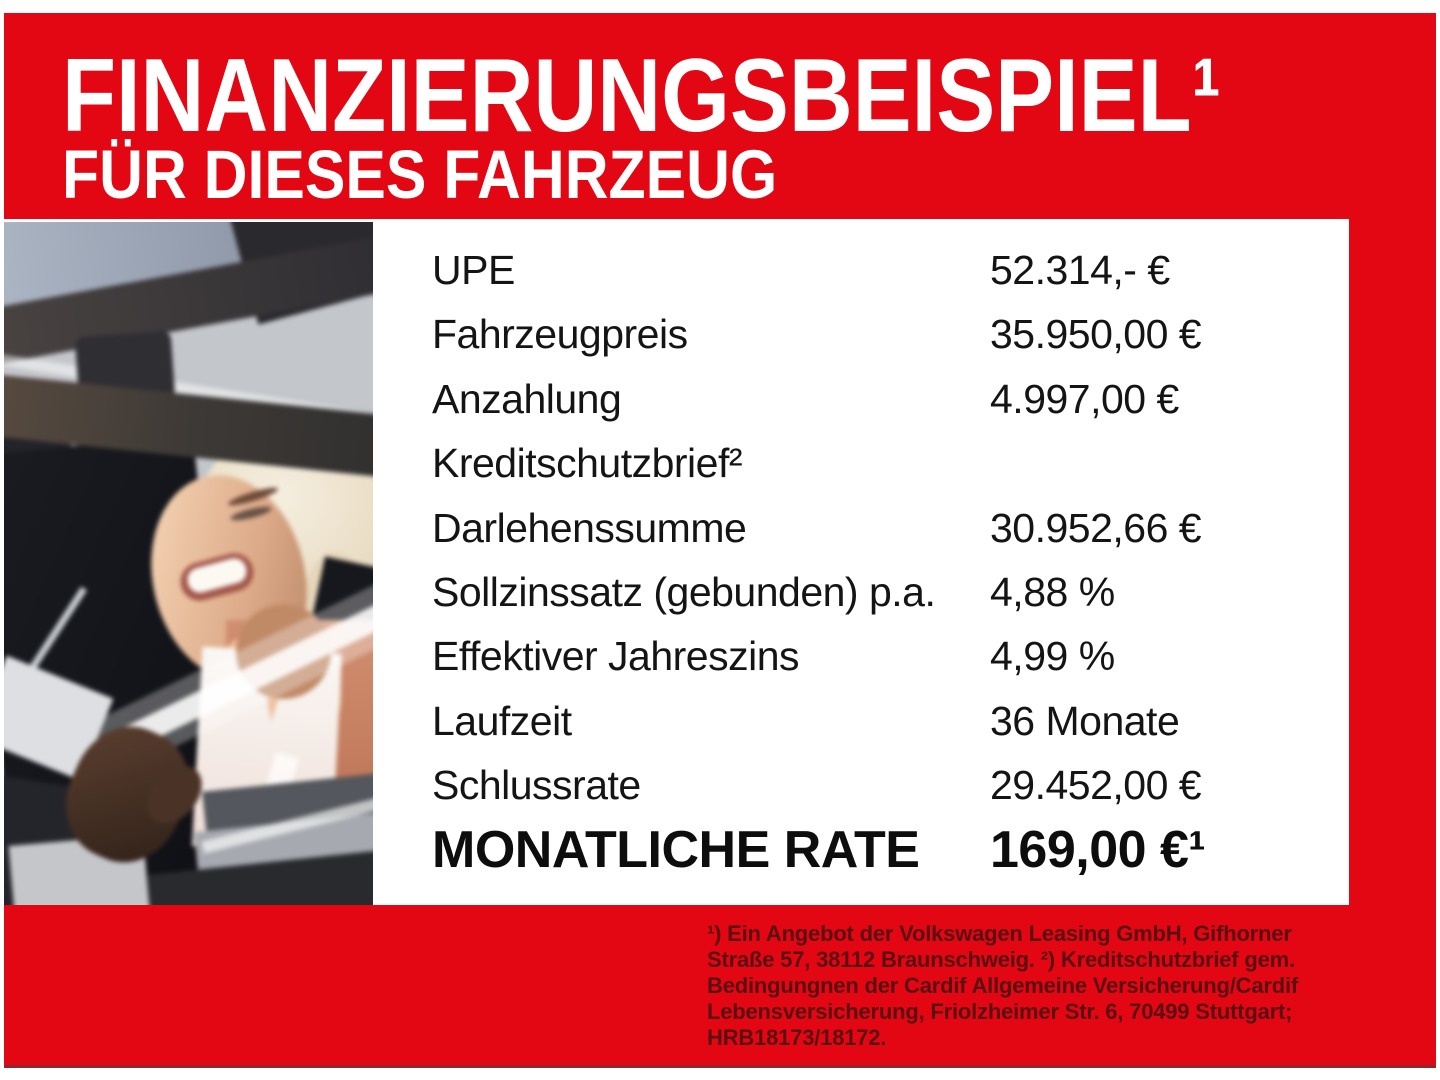 Image resolution: width=1440 pixels, height=1080 pixels. Describe the element at coordinates (884, 399) in the screenshot. I see `table-row: Anzahlung 4.997,00 €` at that location.